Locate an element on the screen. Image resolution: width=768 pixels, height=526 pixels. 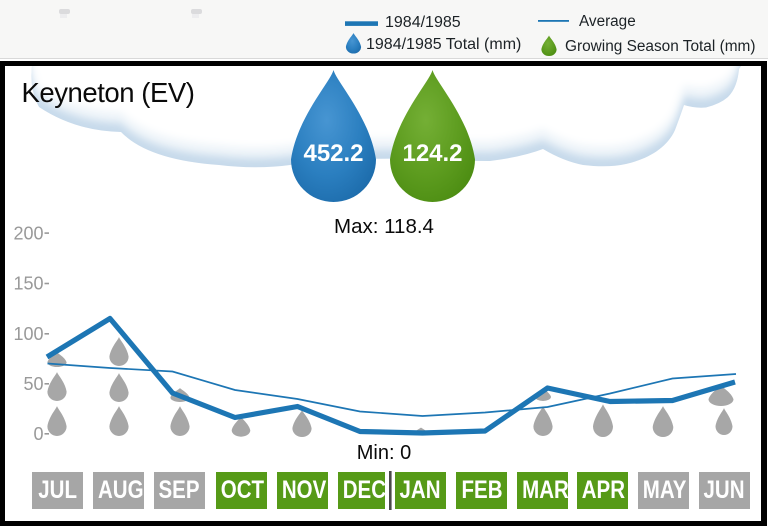
svg-text: 200 is located at coordinates (28, 233).